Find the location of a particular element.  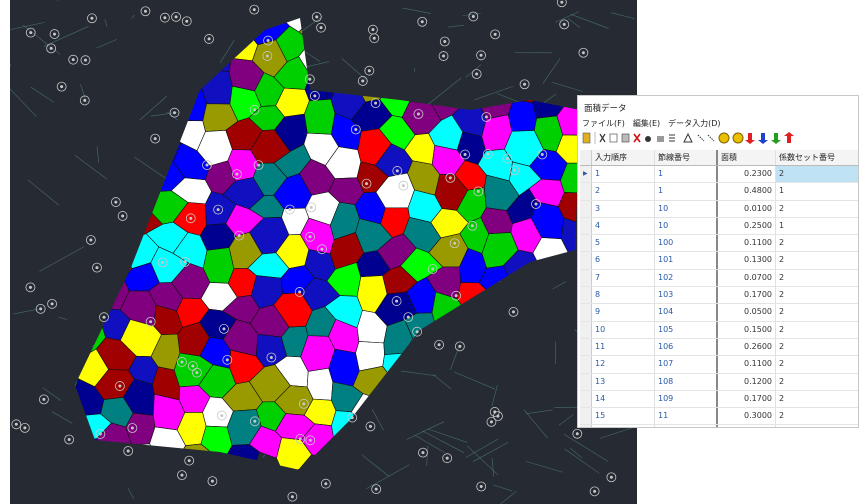

table-row: 14 109 0.1700 2 is located at coordinates (719, 399).